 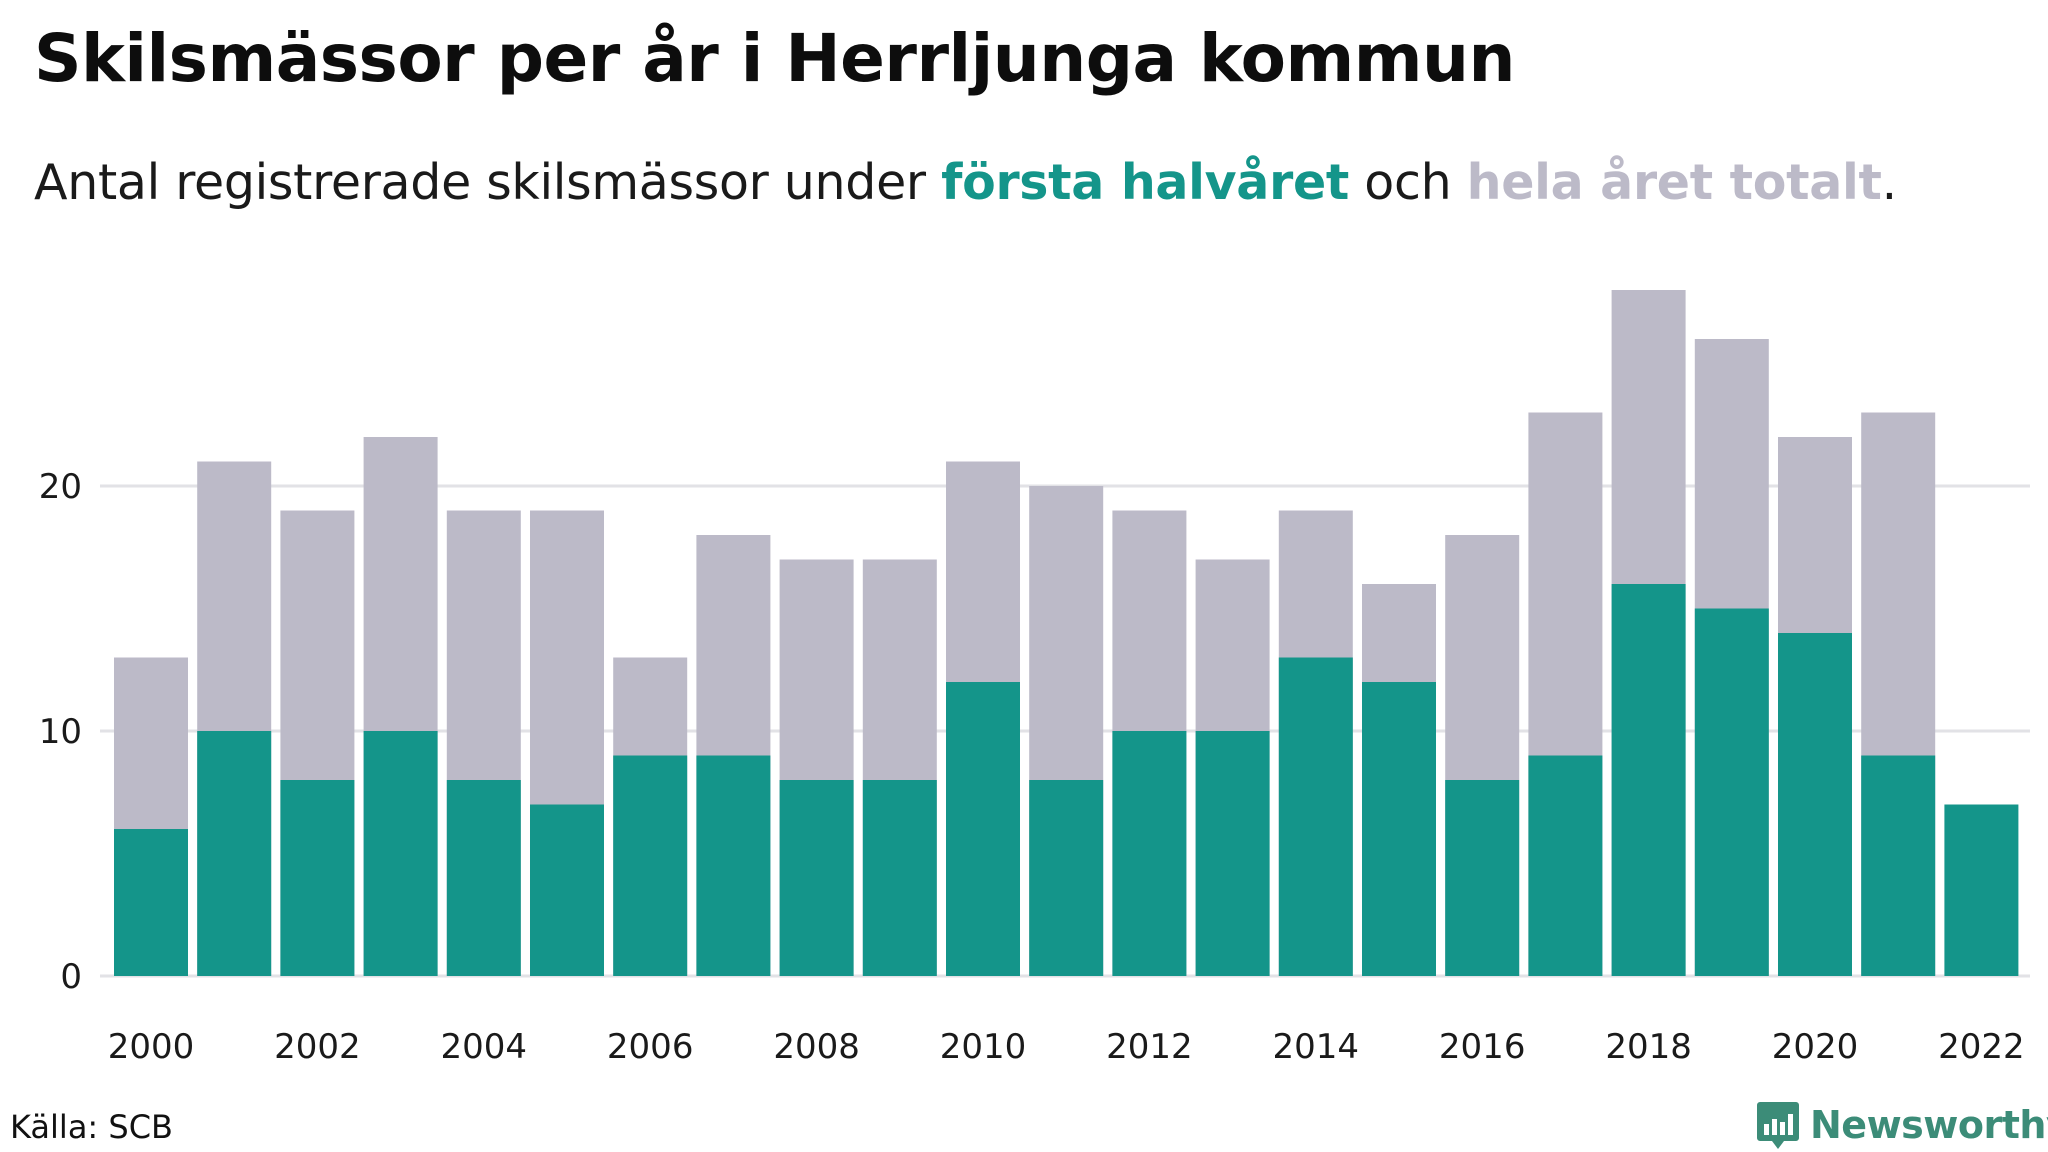 What do you see at coordinates (1145, 182) in the screenshot?
I see `legend-first-half: första halvåret` at bounding box center [1145, 182].